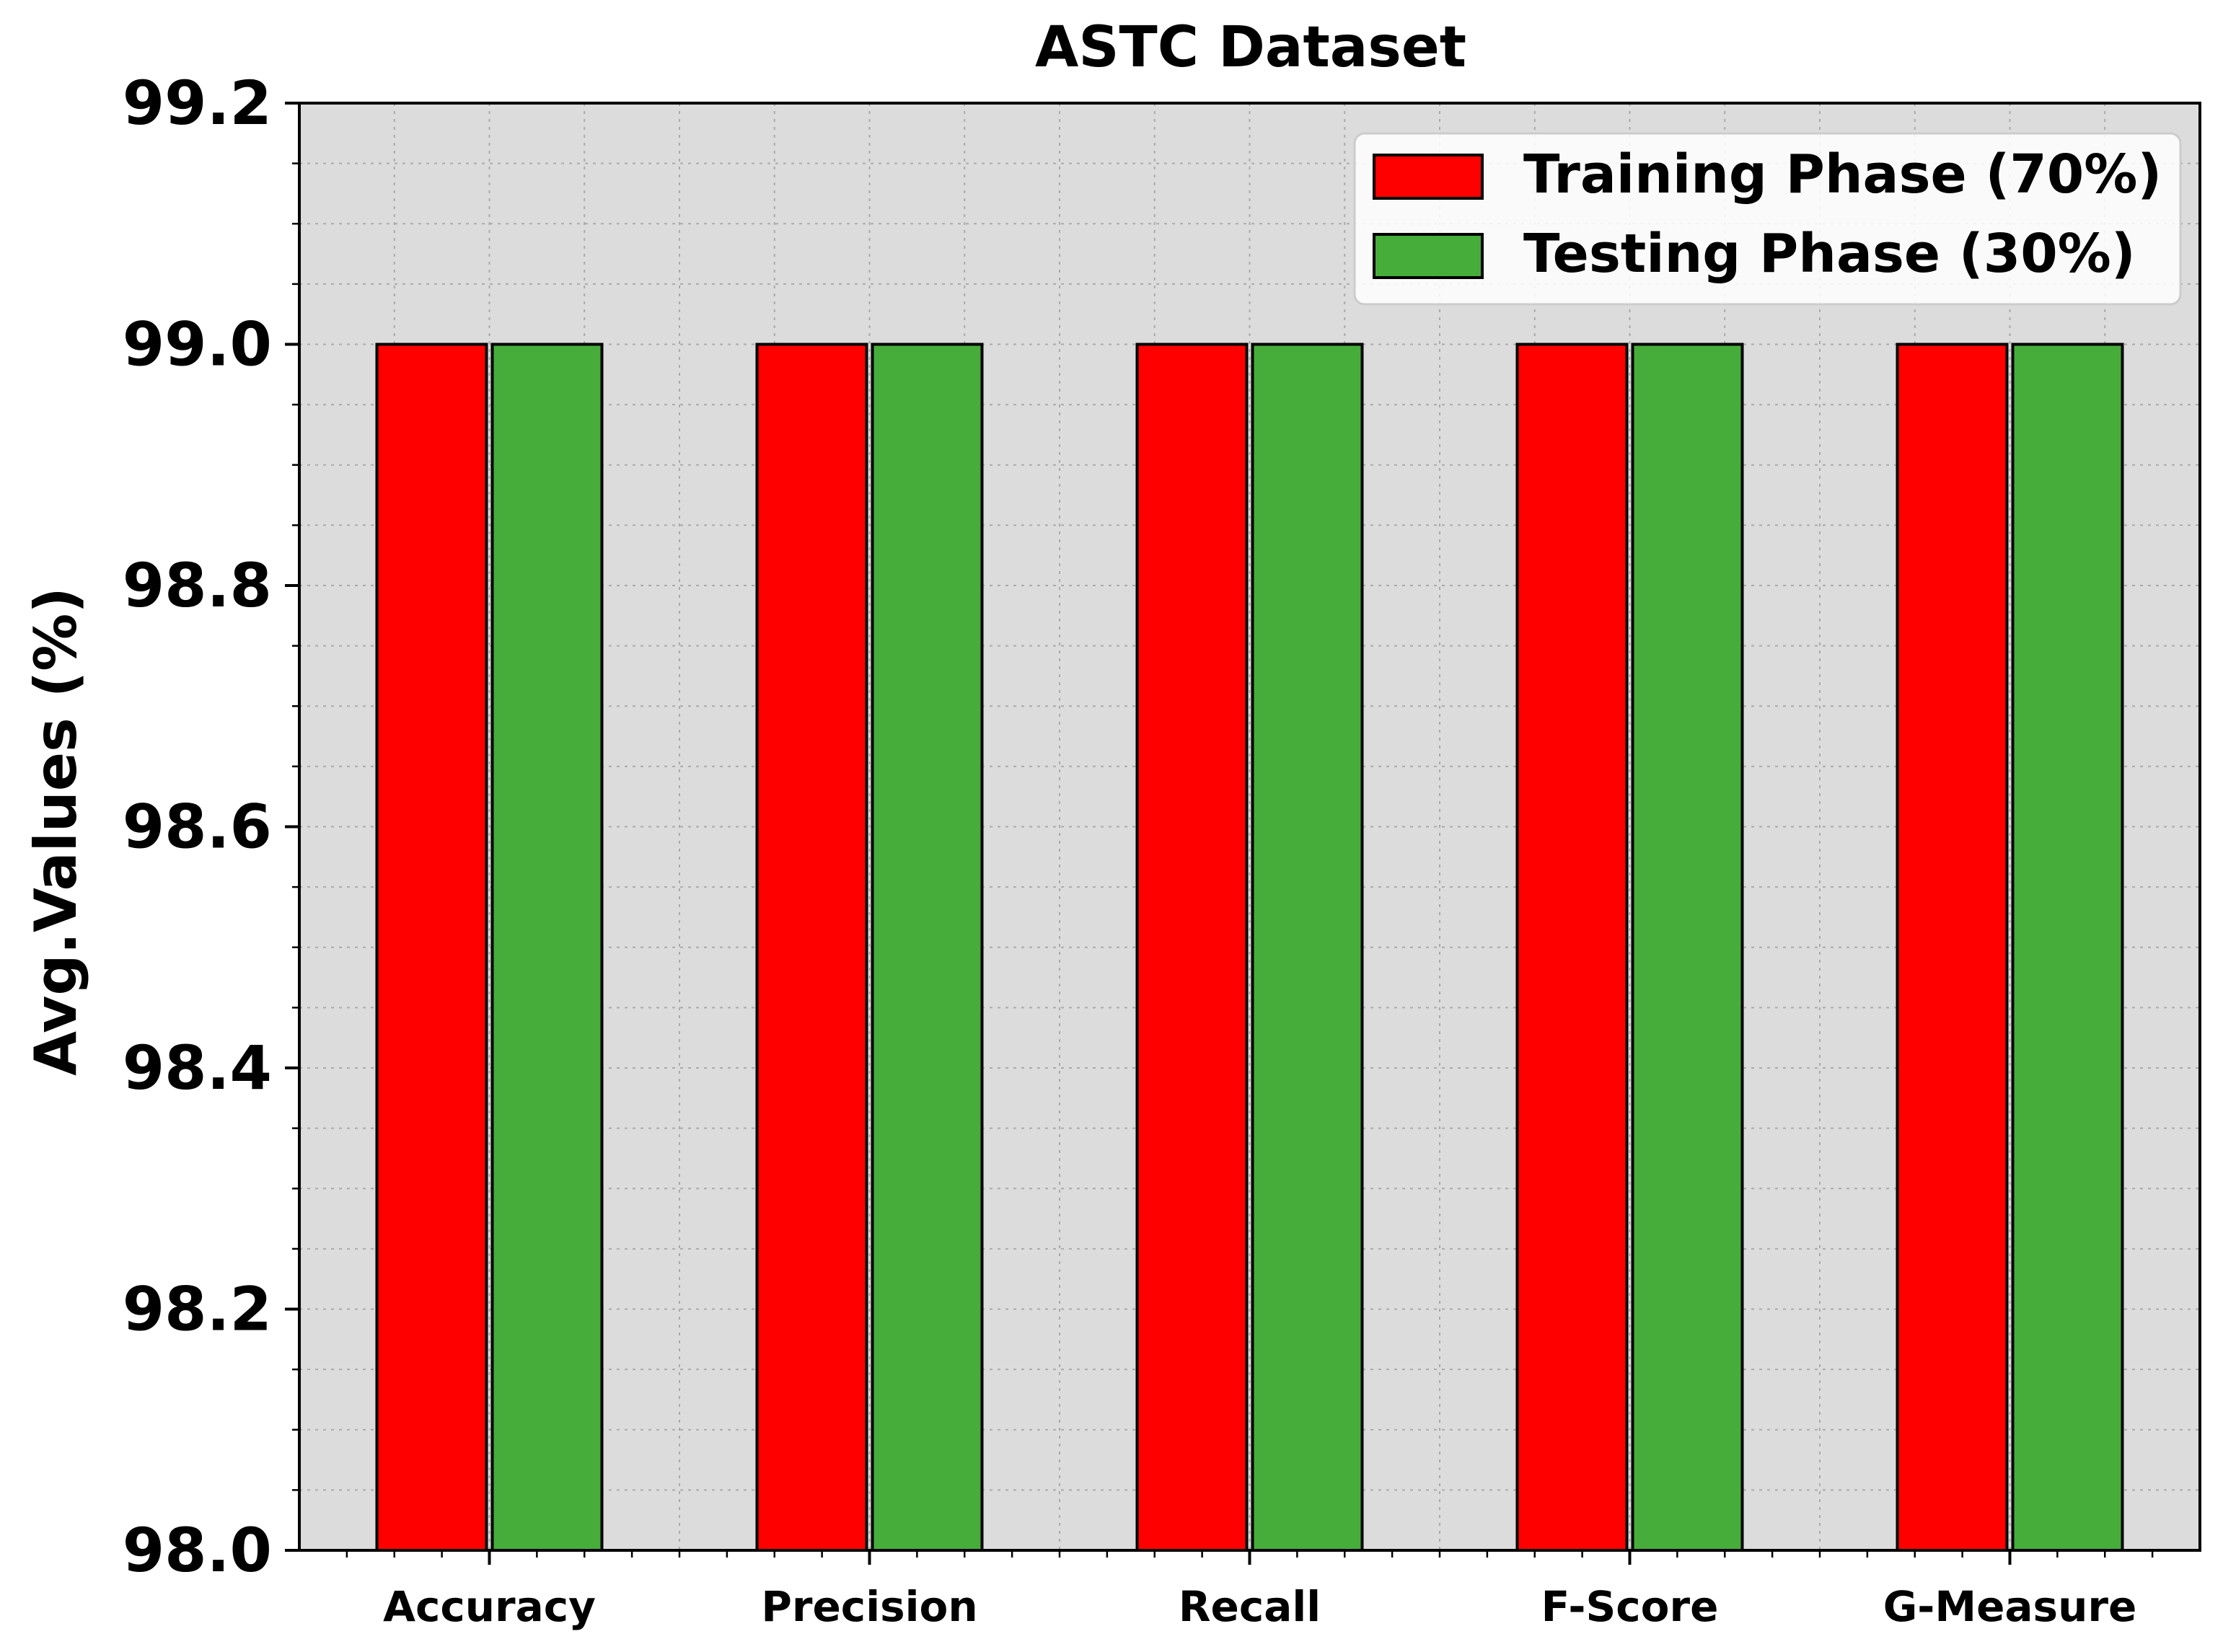 Image resolution: width=2223 pixels, height=1652 pixels. I want to click on y-axis-label: Avg.Values (%), so click(55, 831).